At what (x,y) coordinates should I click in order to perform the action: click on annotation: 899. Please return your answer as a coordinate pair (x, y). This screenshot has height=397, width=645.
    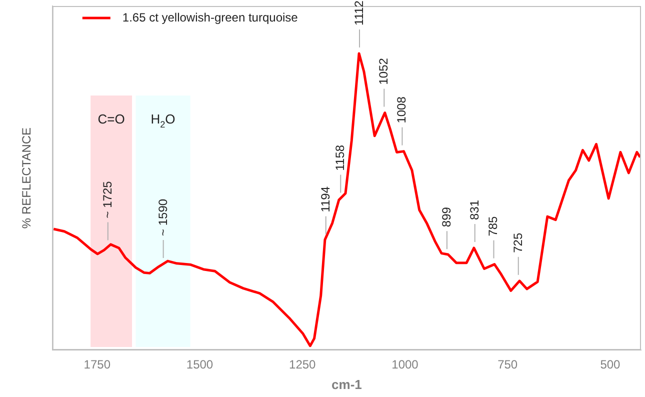
    Looking at the image, I should click on (446, 217).